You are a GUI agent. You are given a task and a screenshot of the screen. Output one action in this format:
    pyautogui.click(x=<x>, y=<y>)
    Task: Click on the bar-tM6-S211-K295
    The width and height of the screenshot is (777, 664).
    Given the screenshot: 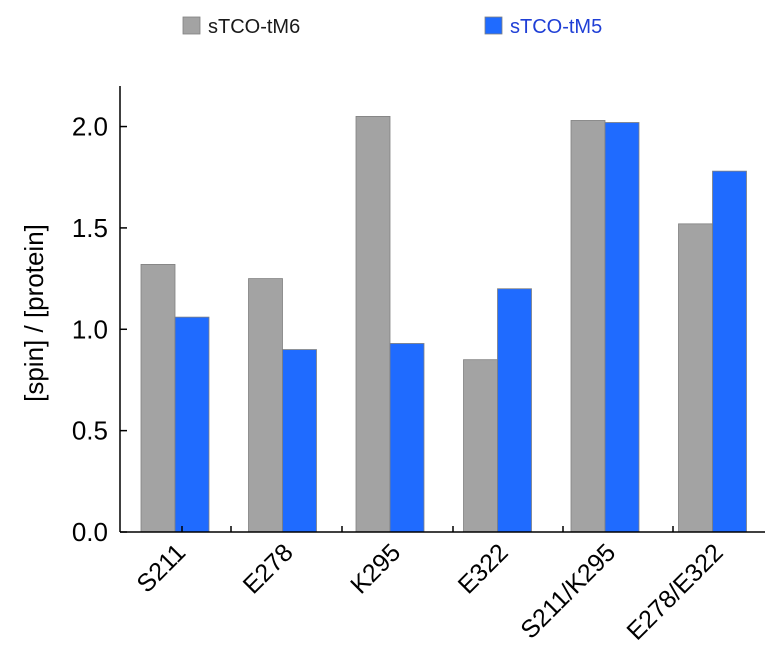 What is the action you would take?
    pyautogui.click(x=588, y=326)
    